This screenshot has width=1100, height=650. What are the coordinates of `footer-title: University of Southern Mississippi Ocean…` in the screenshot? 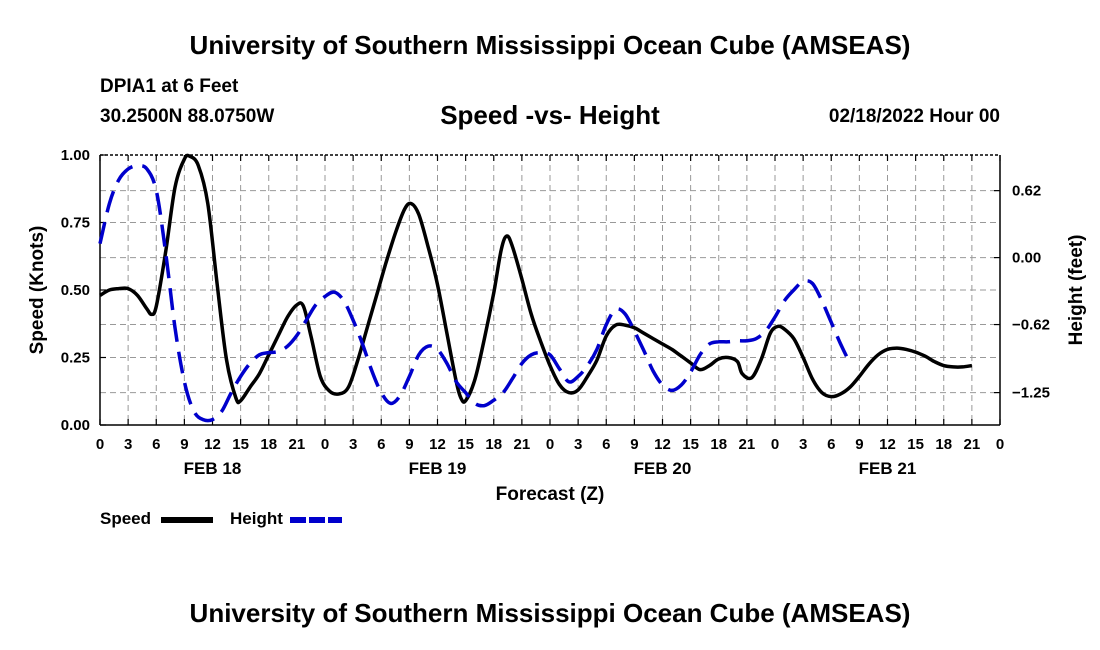 It's located at (550, 613).